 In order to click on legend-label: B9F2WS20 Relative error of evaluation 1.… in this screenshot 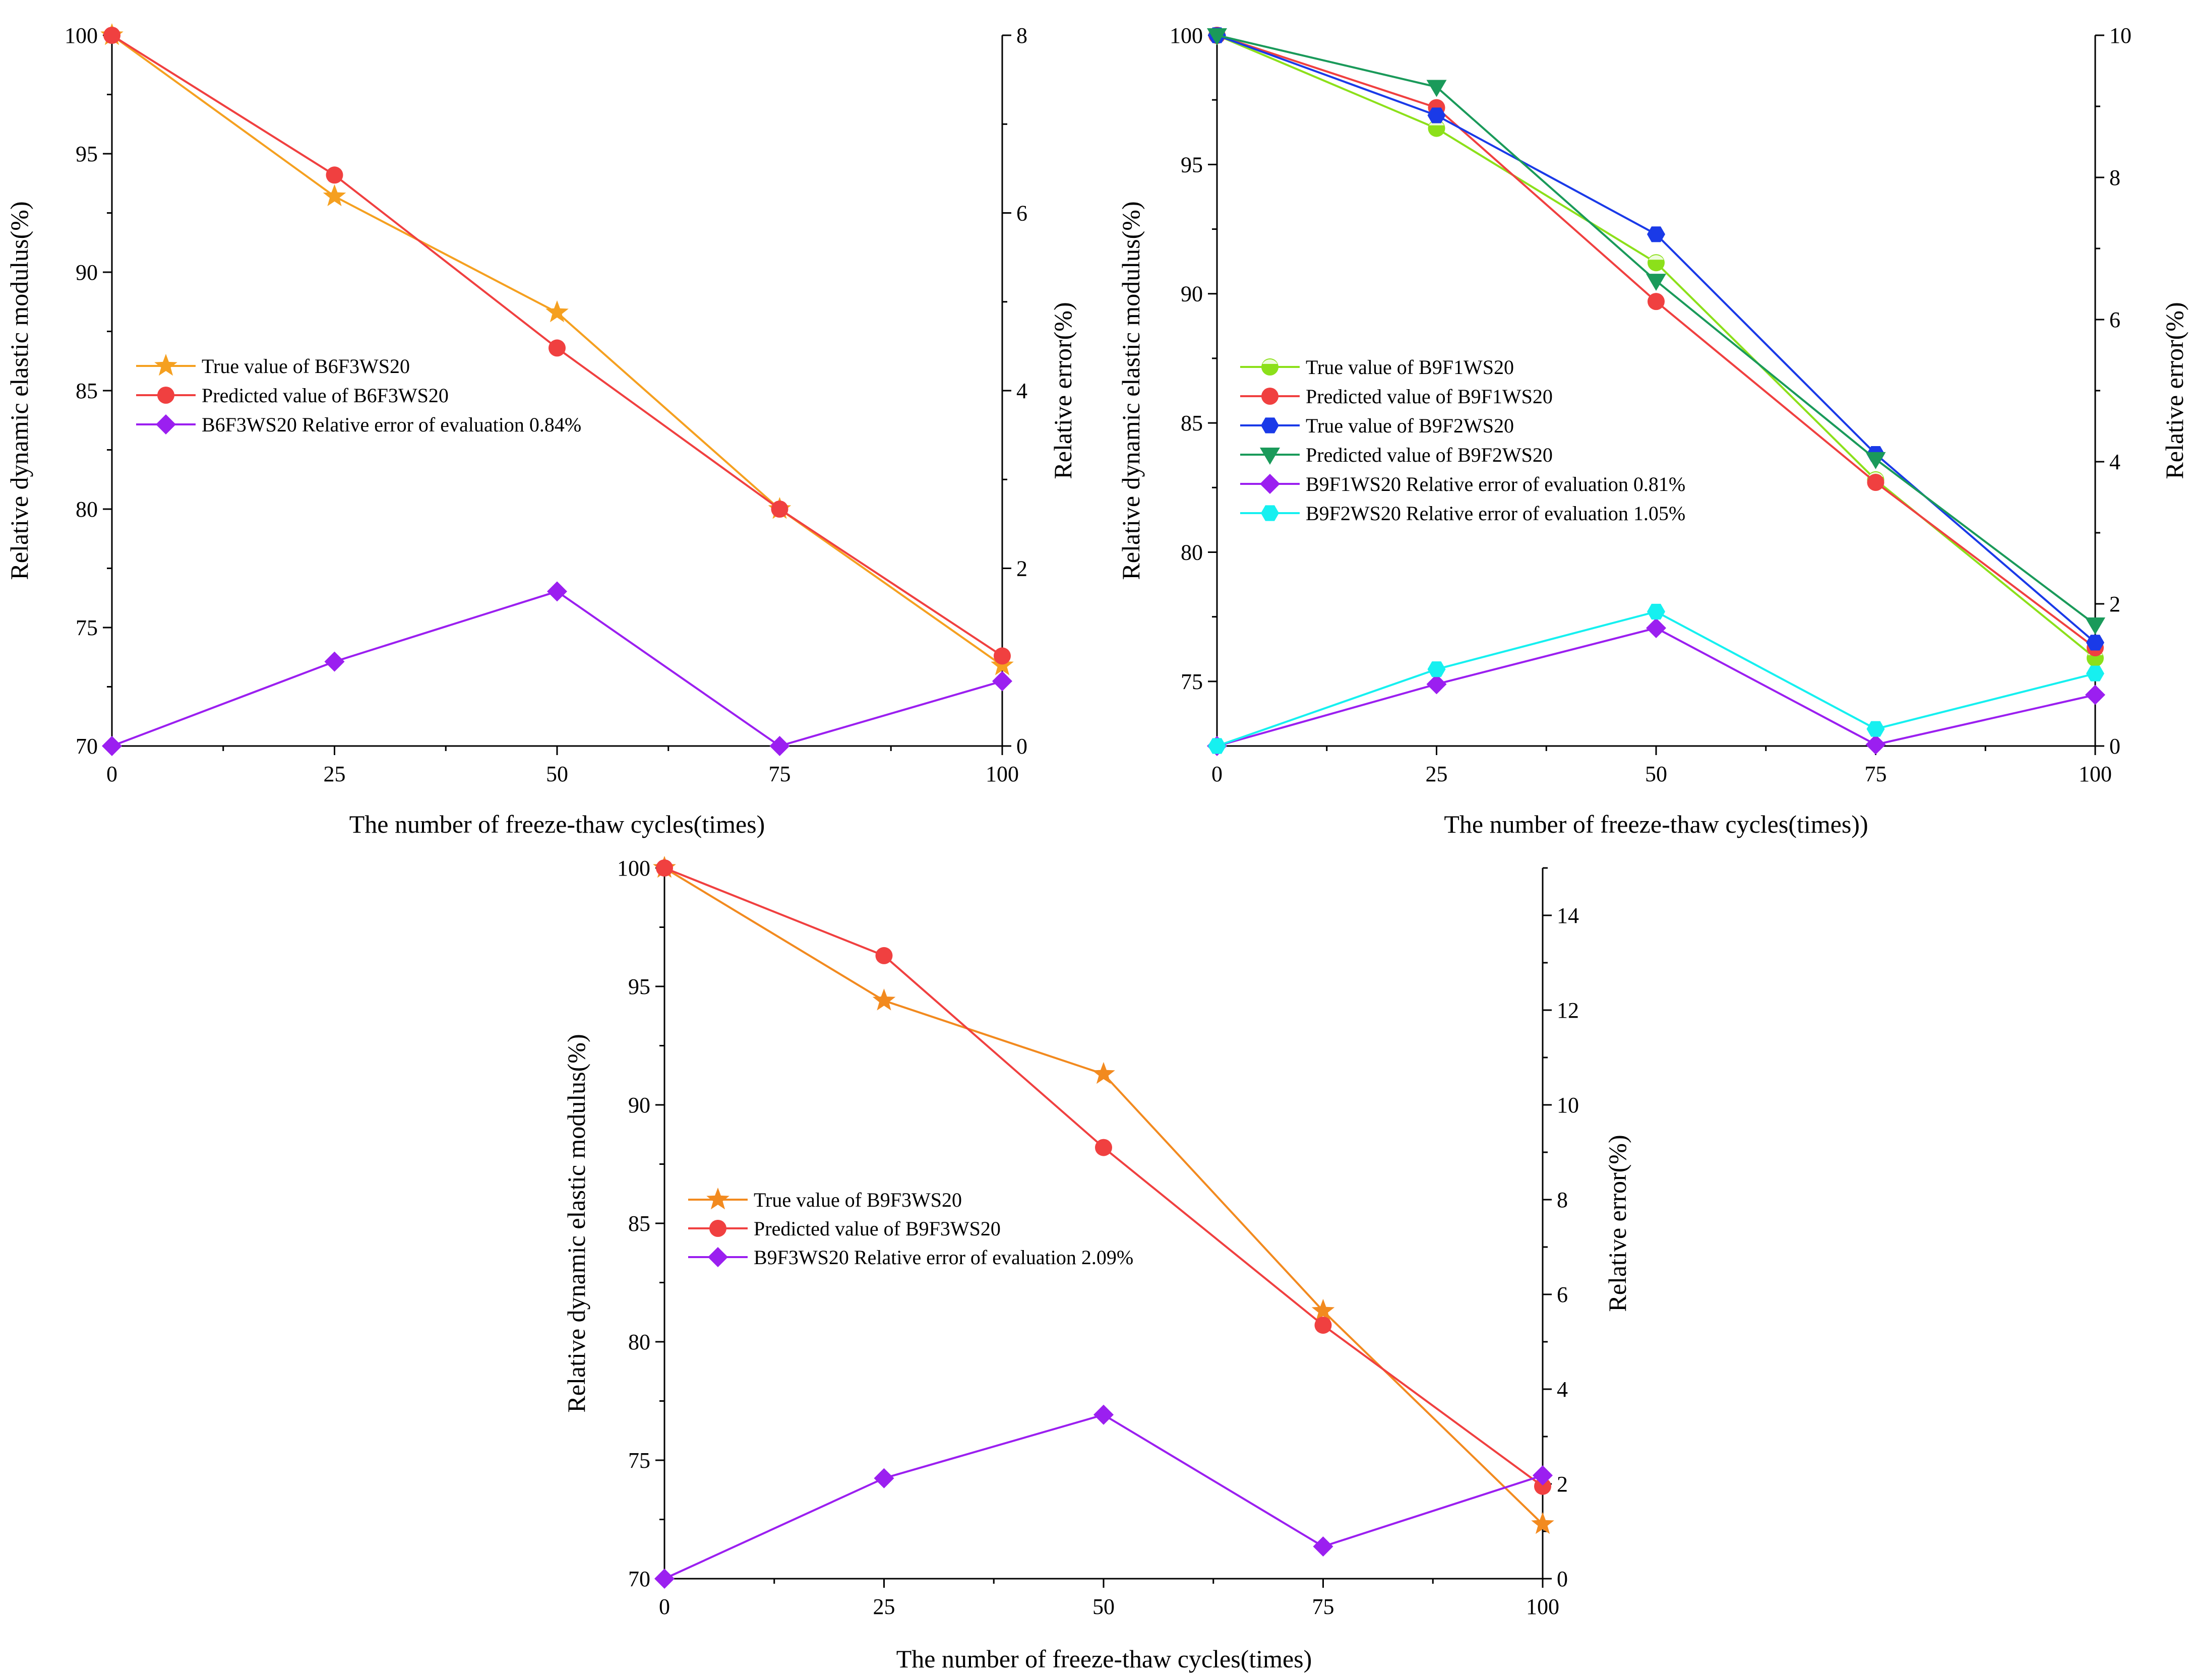, I will do `click(1495, 513)`.